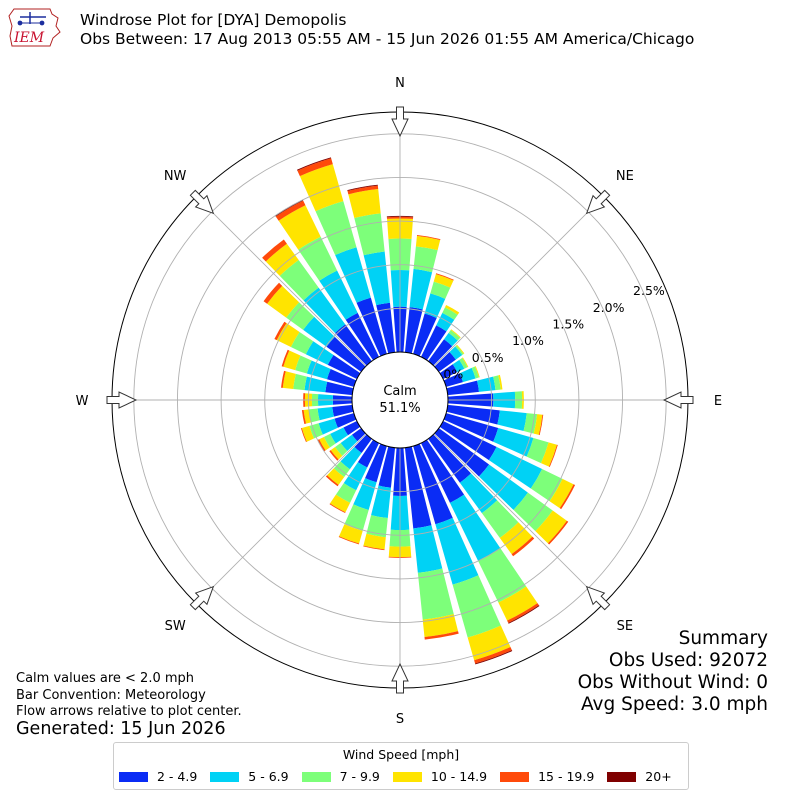 This screenshot has height=800, width=800. What do you see at coordinates (459, 776) in the screenshot?
I see `legend-label: 10 - 14.9` at bounding box center [459, 776].